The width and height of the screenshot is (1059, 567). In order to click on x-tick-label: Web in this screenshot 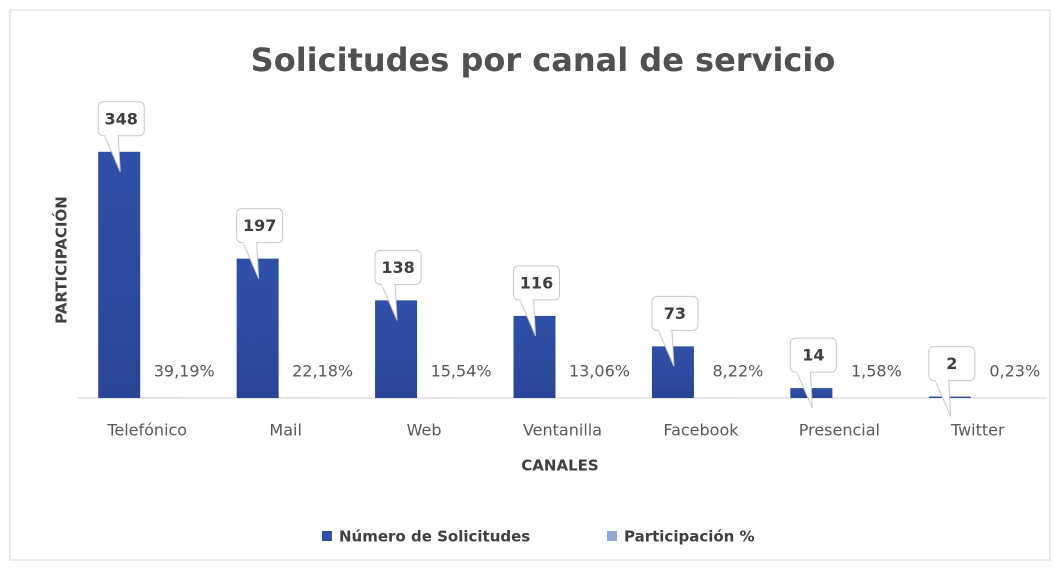, I will do `click(424, 430)`.